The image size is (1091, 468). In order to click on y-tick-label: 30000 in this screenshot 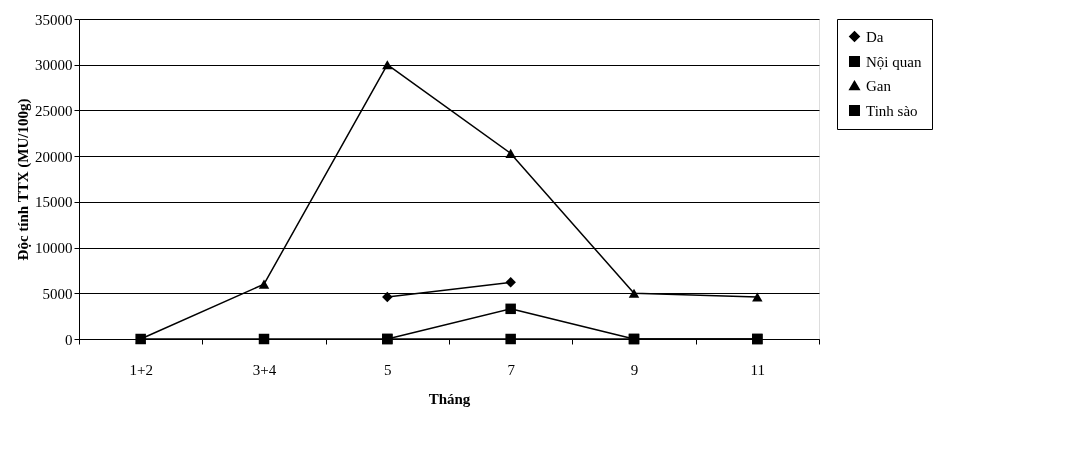, I will do `click(54, 65)`.